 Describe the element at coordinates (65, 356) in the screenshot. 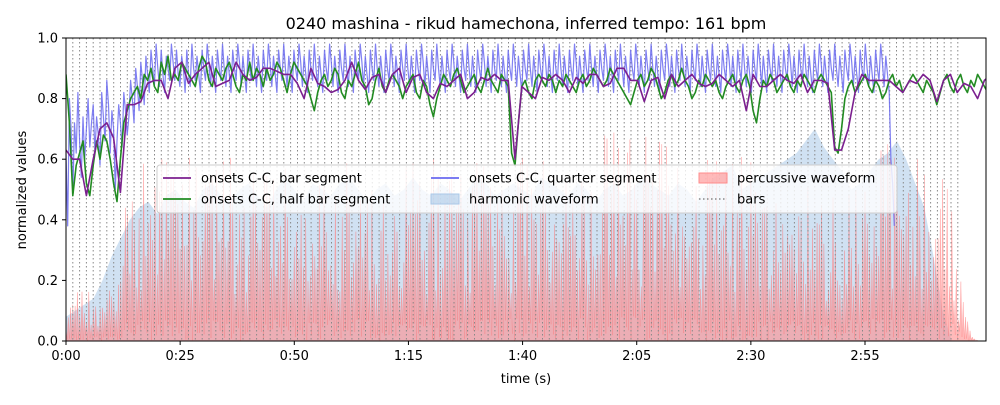

I see `x-tick-label: 0:00` at that location.